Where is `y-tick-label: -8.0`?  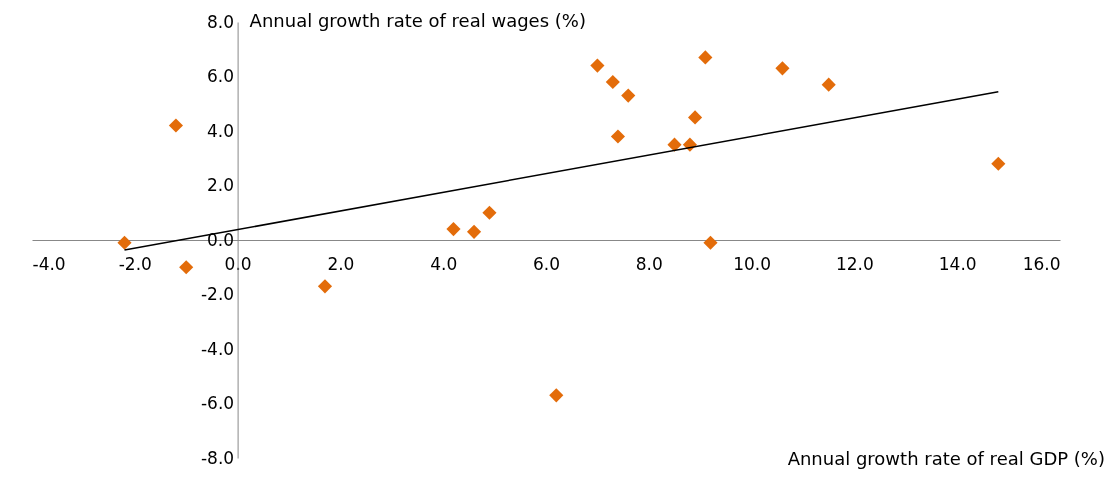 y-tick-label: -8.0 is located at coordinates (217, 457).